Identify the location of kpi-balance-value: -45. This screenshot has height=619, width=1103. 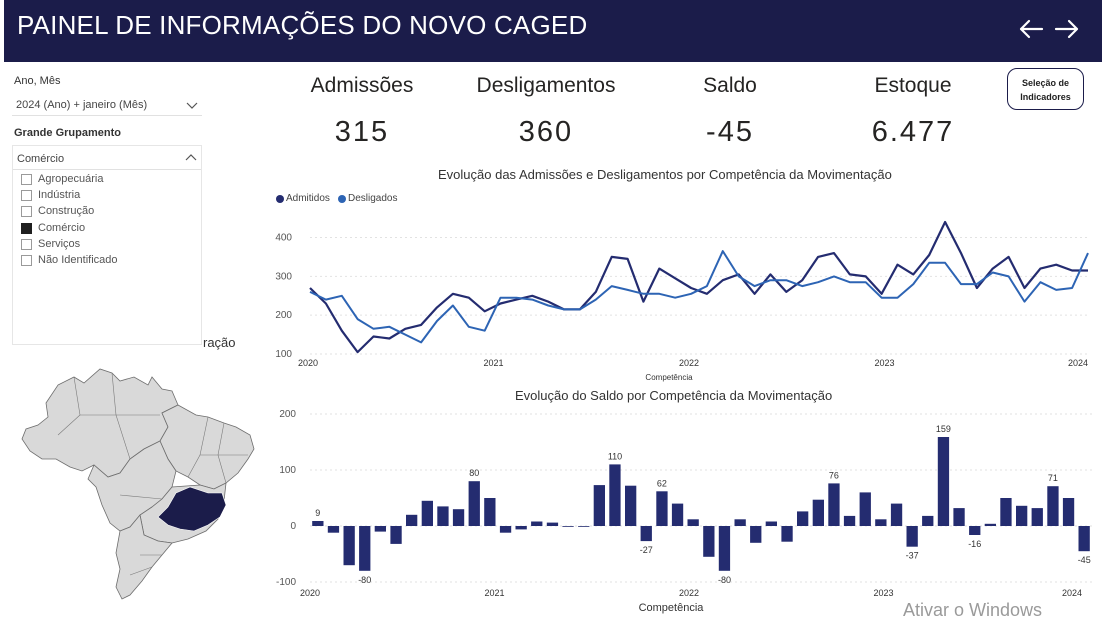
(730, 132).